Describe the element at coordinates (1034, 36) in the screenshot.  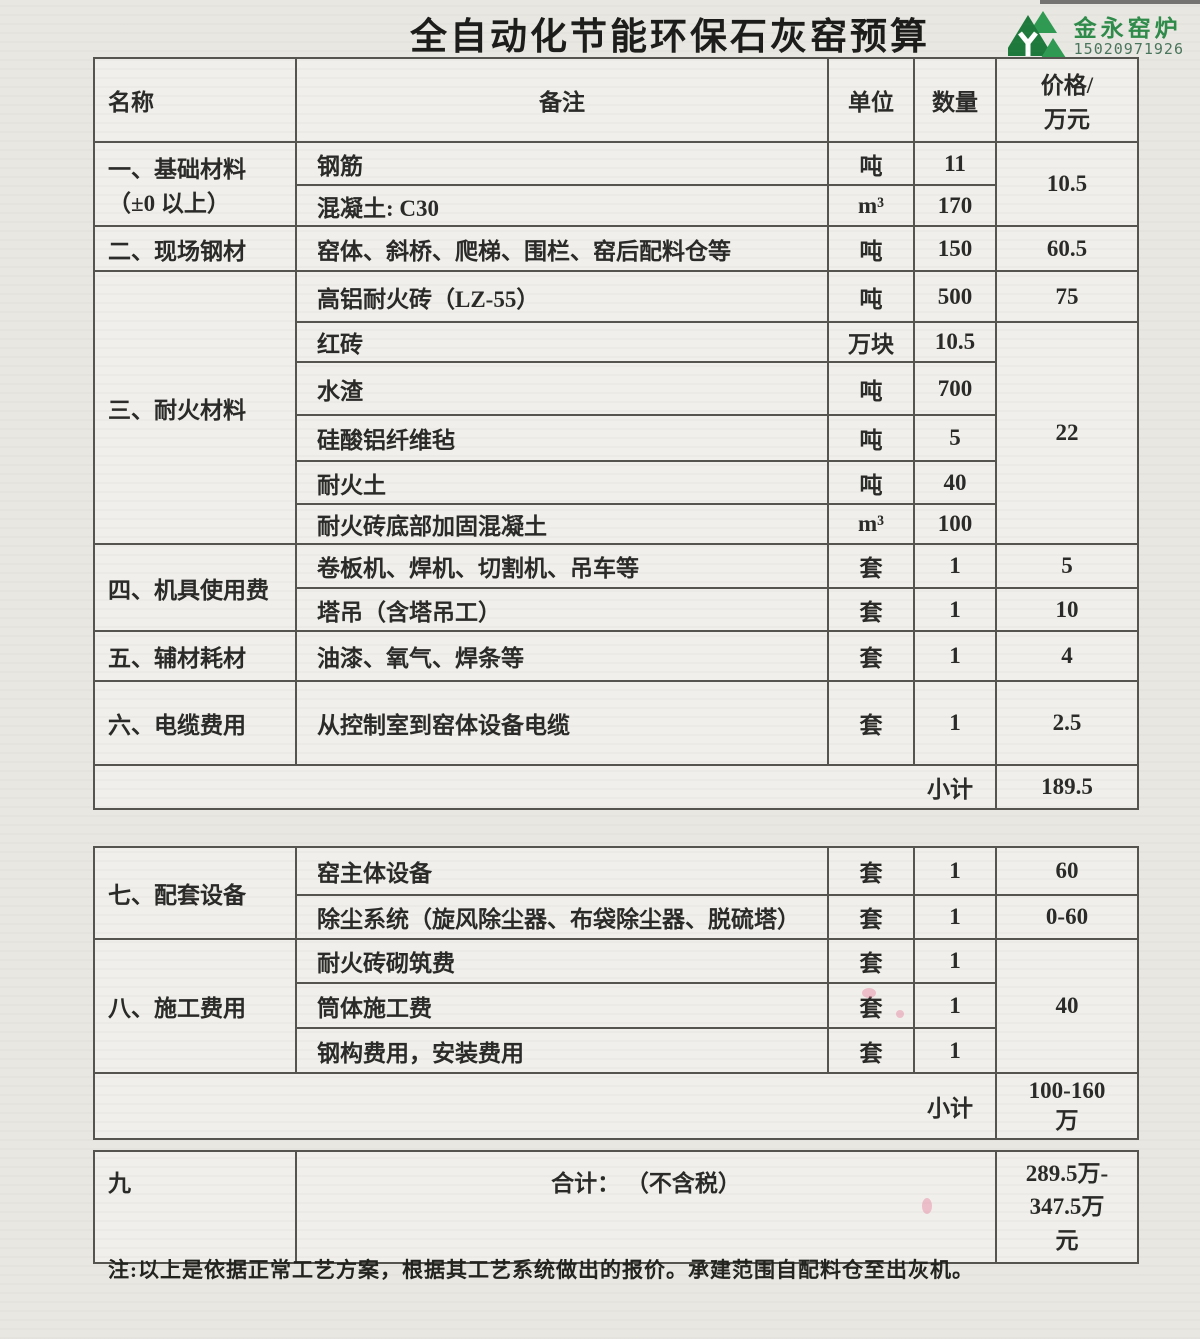
I see `mountain-triangles-icon` at that location.